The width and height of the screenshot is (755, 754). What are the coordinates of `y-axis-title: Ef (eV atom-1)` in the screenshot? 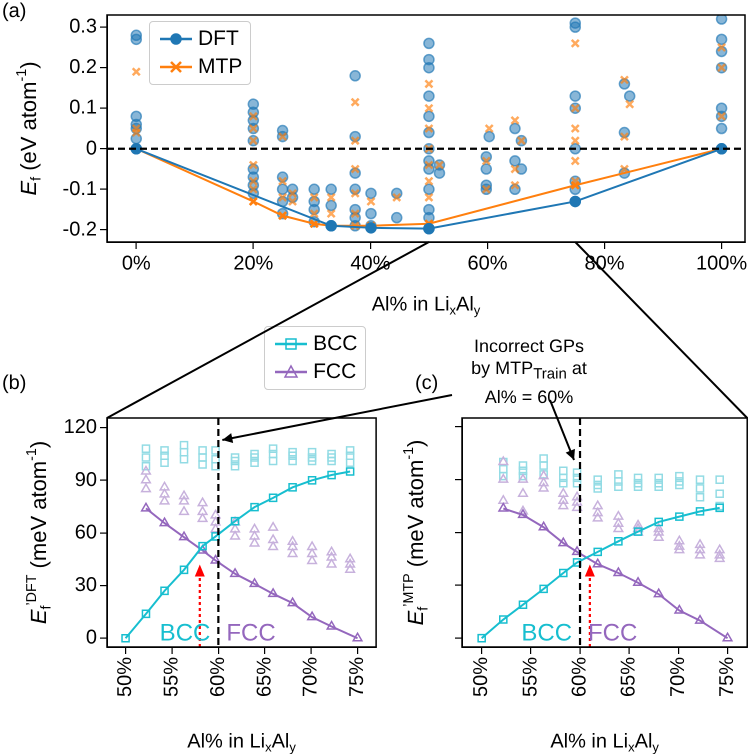 It's located at (29, 128).